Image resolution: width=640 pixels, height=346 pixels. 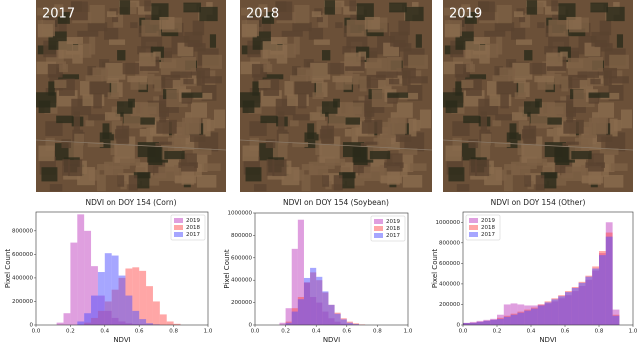 What do you see at coordinates (241, 258) in the screenshot?
I see `y-tick-label: 600000` at bounding box center [241, 258].